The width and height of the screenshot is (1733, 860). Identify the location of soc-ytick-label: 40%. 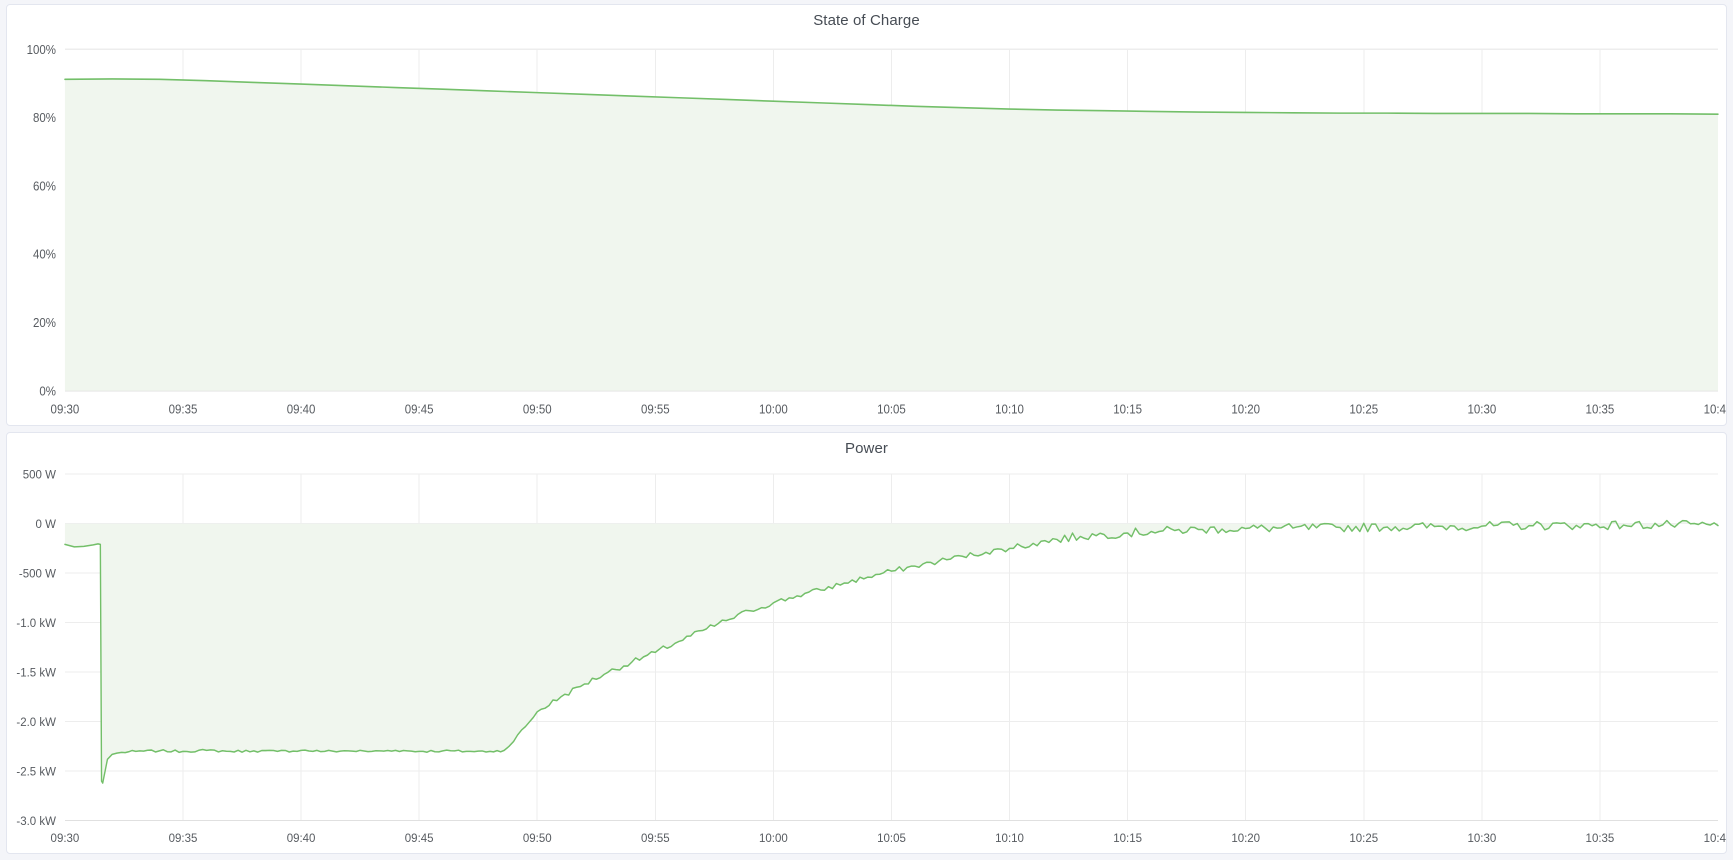
(44, 254).